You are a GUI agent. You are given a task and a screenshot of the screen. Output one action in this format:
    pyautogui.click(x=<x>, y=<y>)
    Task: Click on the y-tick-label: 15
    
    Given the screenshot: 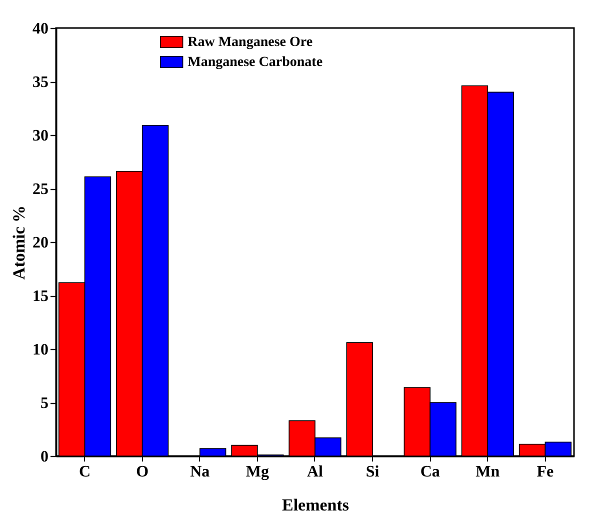 What is the action you would take?
    pyautogui.click(x=40, y=296)
    